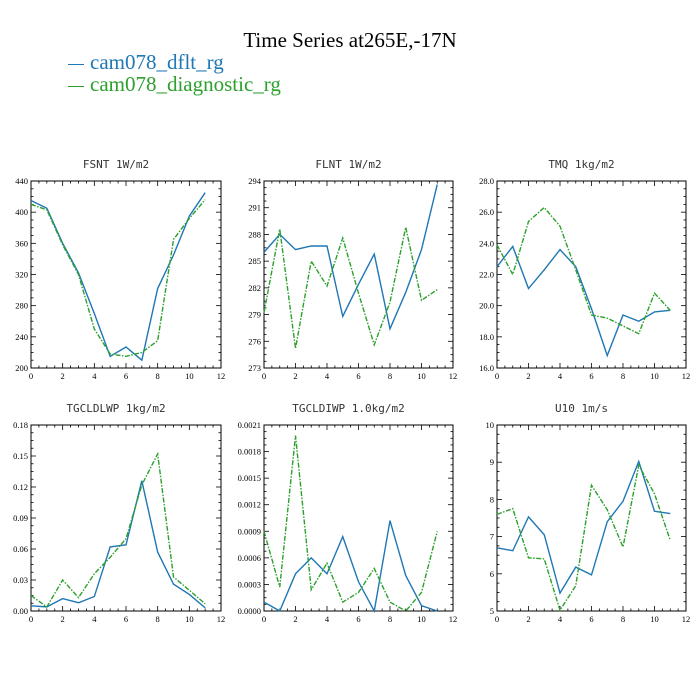 This screenshot has width=700, height=700. What do you see at coordinates (21, 212) in the screenshot?
I see `y-tick-label: 400` at bounding box center [21, 212].